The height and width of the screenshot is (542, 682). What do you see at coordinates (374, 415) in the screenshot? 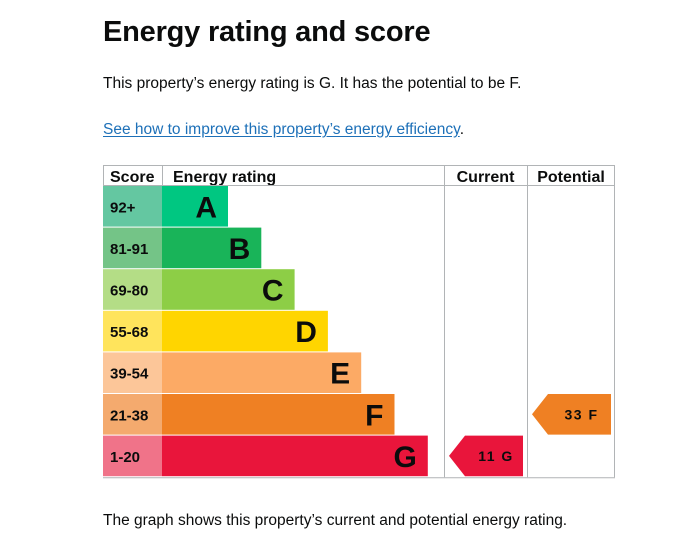
I see `band-f-letter: F` at bounding box center [374, 415].